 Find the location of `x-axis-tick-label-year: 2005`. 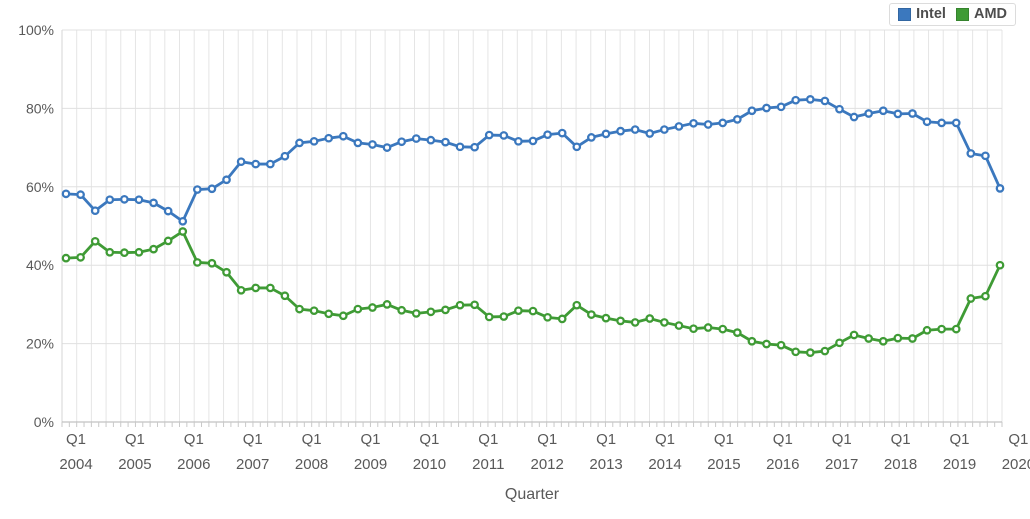

x-axis-tick-label-year: 2005 is located at coordinates (134, 464).